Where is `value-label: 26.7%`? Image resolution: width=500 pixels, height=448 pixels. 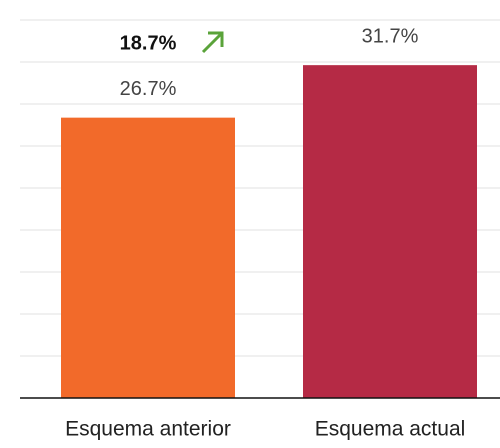
value-label: 26.7% is located at coordinates (148, 89).